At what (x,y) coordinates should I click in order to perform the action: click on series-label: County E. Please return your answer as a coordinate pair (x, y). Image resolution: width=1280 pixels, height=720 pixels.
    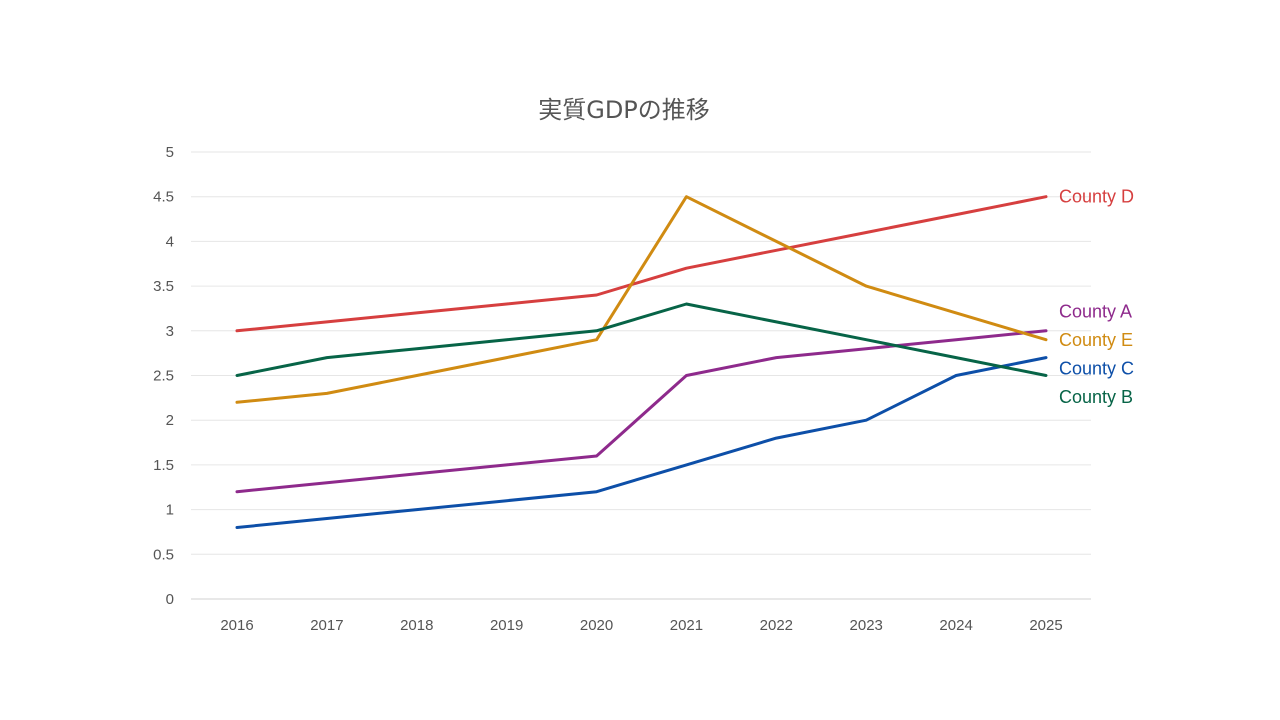
    Looking at the image, I should click on (1096, 340).